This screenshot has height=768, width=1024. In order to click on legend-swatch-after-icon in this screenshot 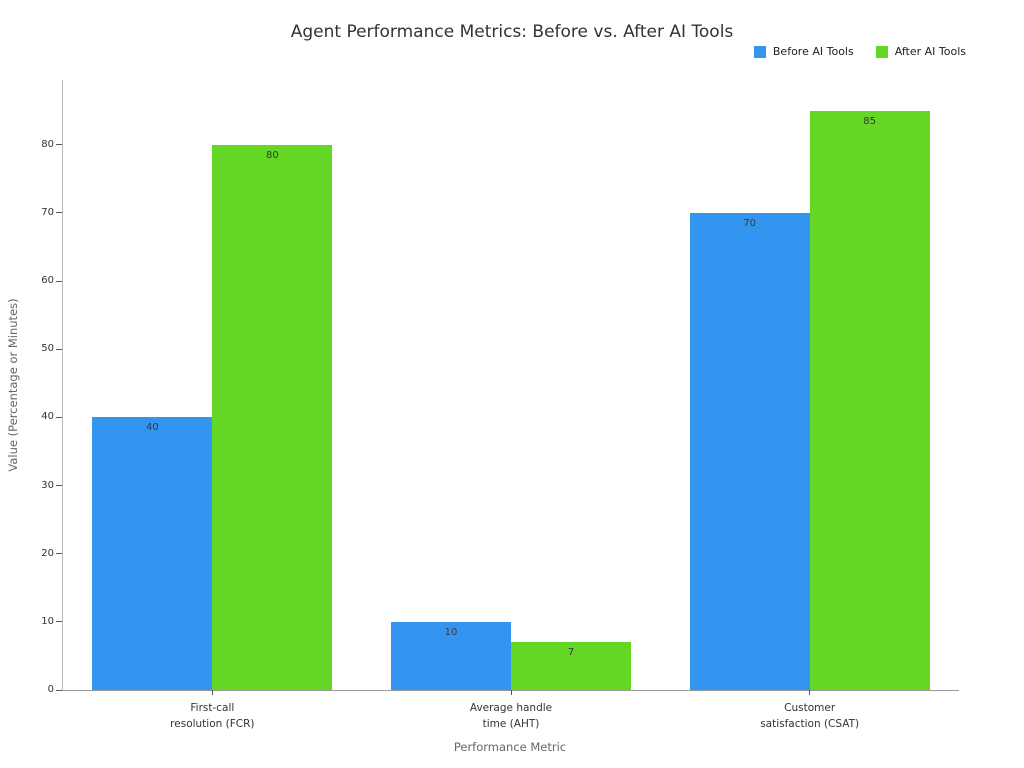, I will do `click(881, 51)`.